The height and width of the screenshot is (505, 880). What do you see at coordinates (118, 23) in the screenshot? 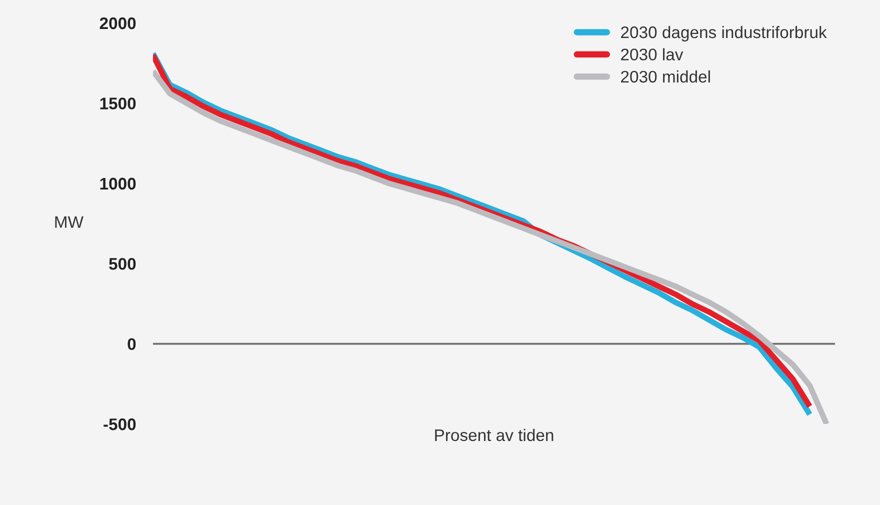
I see `y-tick-label: 2000` at bounding box center [118, 23].